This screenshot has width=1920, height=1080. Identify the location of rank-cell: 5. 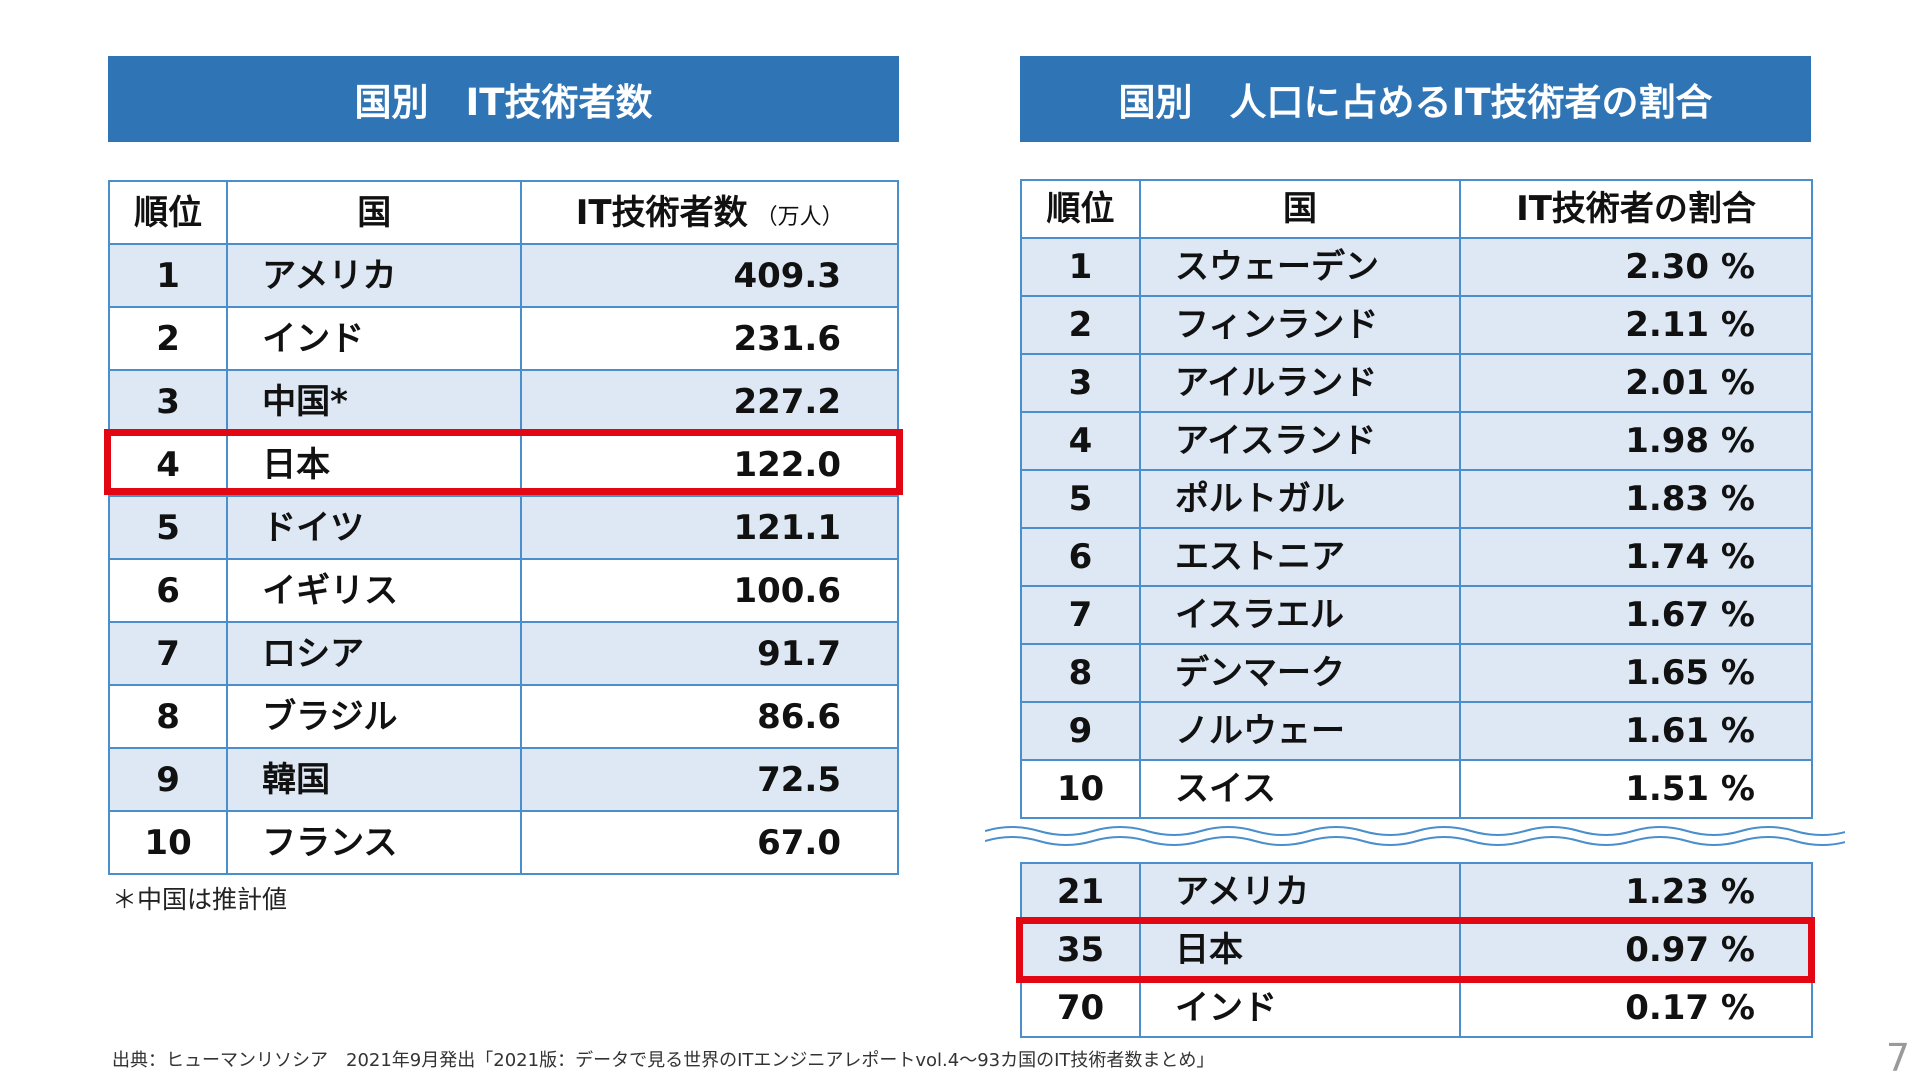
(168, 527).